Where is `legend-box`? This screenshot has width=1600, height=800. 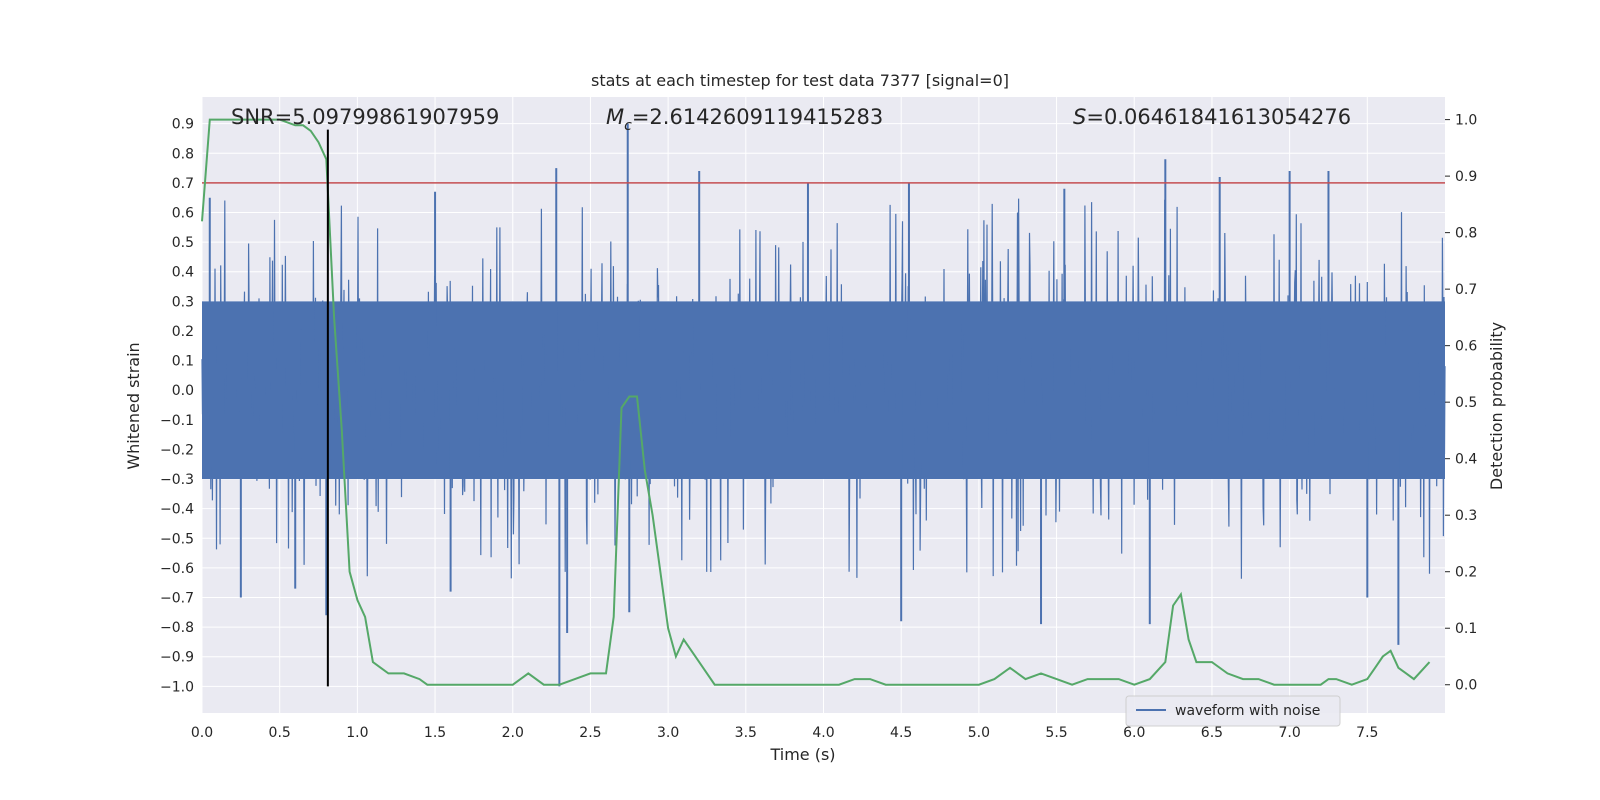
legend-box is located at coordinates (1233, 711).